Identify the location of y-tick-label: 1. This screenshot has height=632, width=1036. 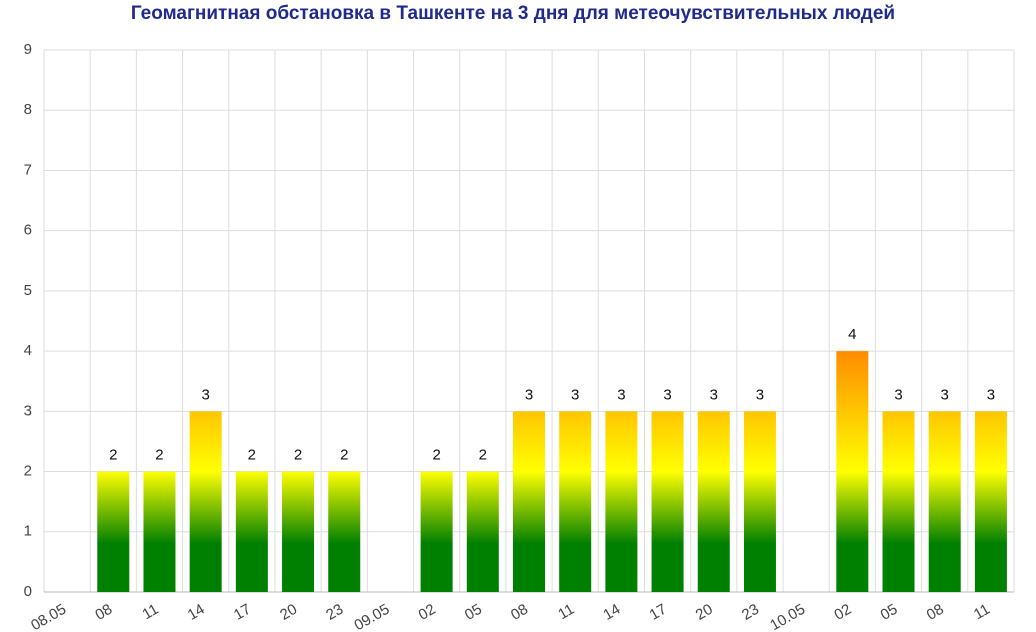
(28, 531).